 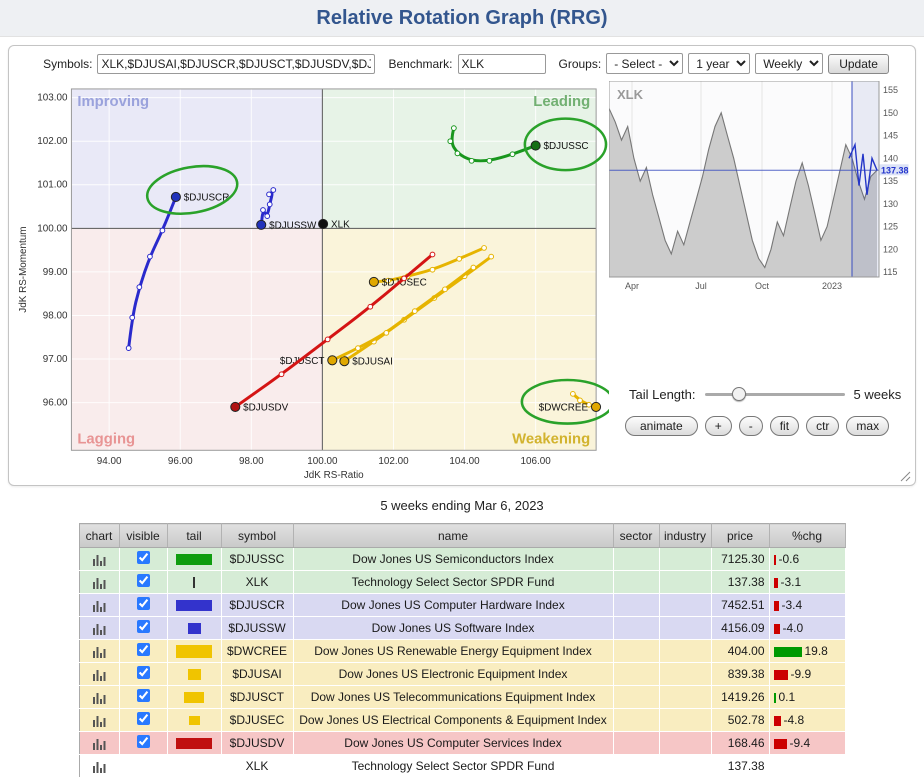 I want to click on rrg-buttons: animate + - fit ctr max, so click(x=759, y=426).